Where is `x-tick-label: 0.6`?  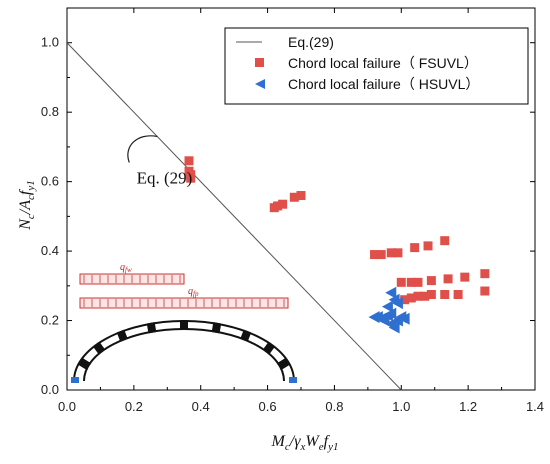 x-tick-label: 0.6 is located at coordinates (268, 406).